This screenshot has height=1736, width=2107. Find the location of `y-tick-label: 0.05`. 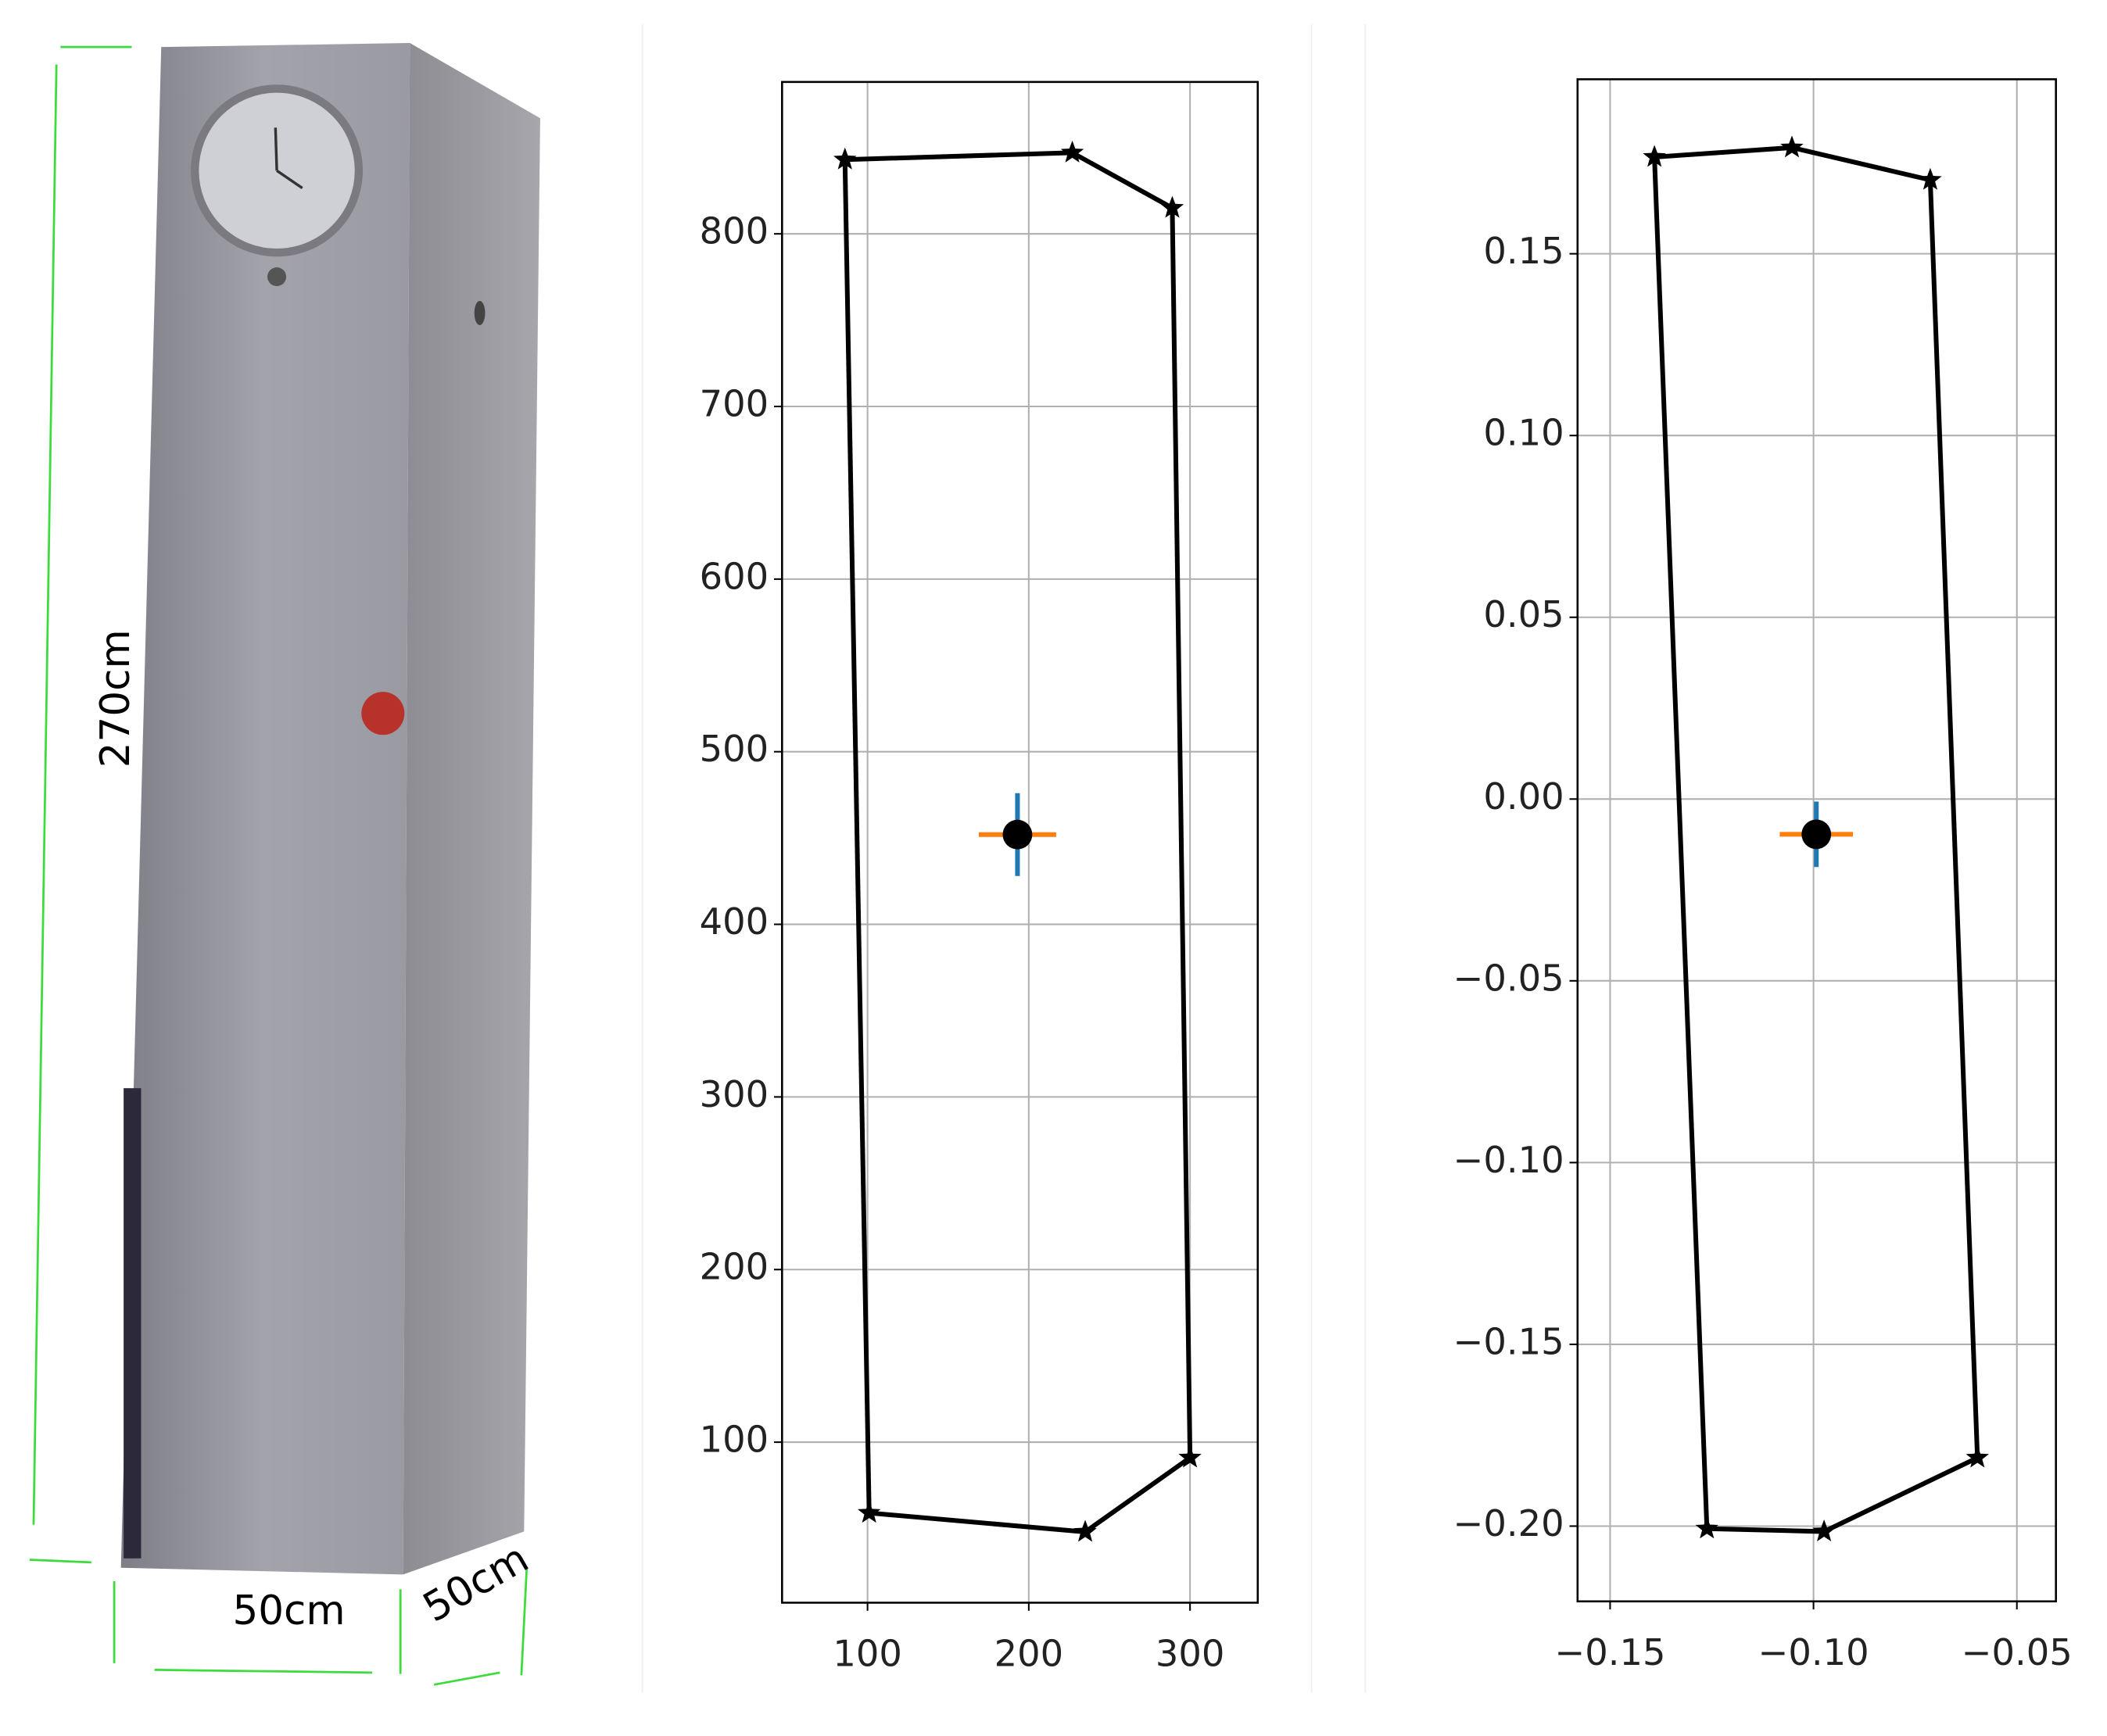

y-tick-label: 0.05 is located at coordinates (1524, 614).